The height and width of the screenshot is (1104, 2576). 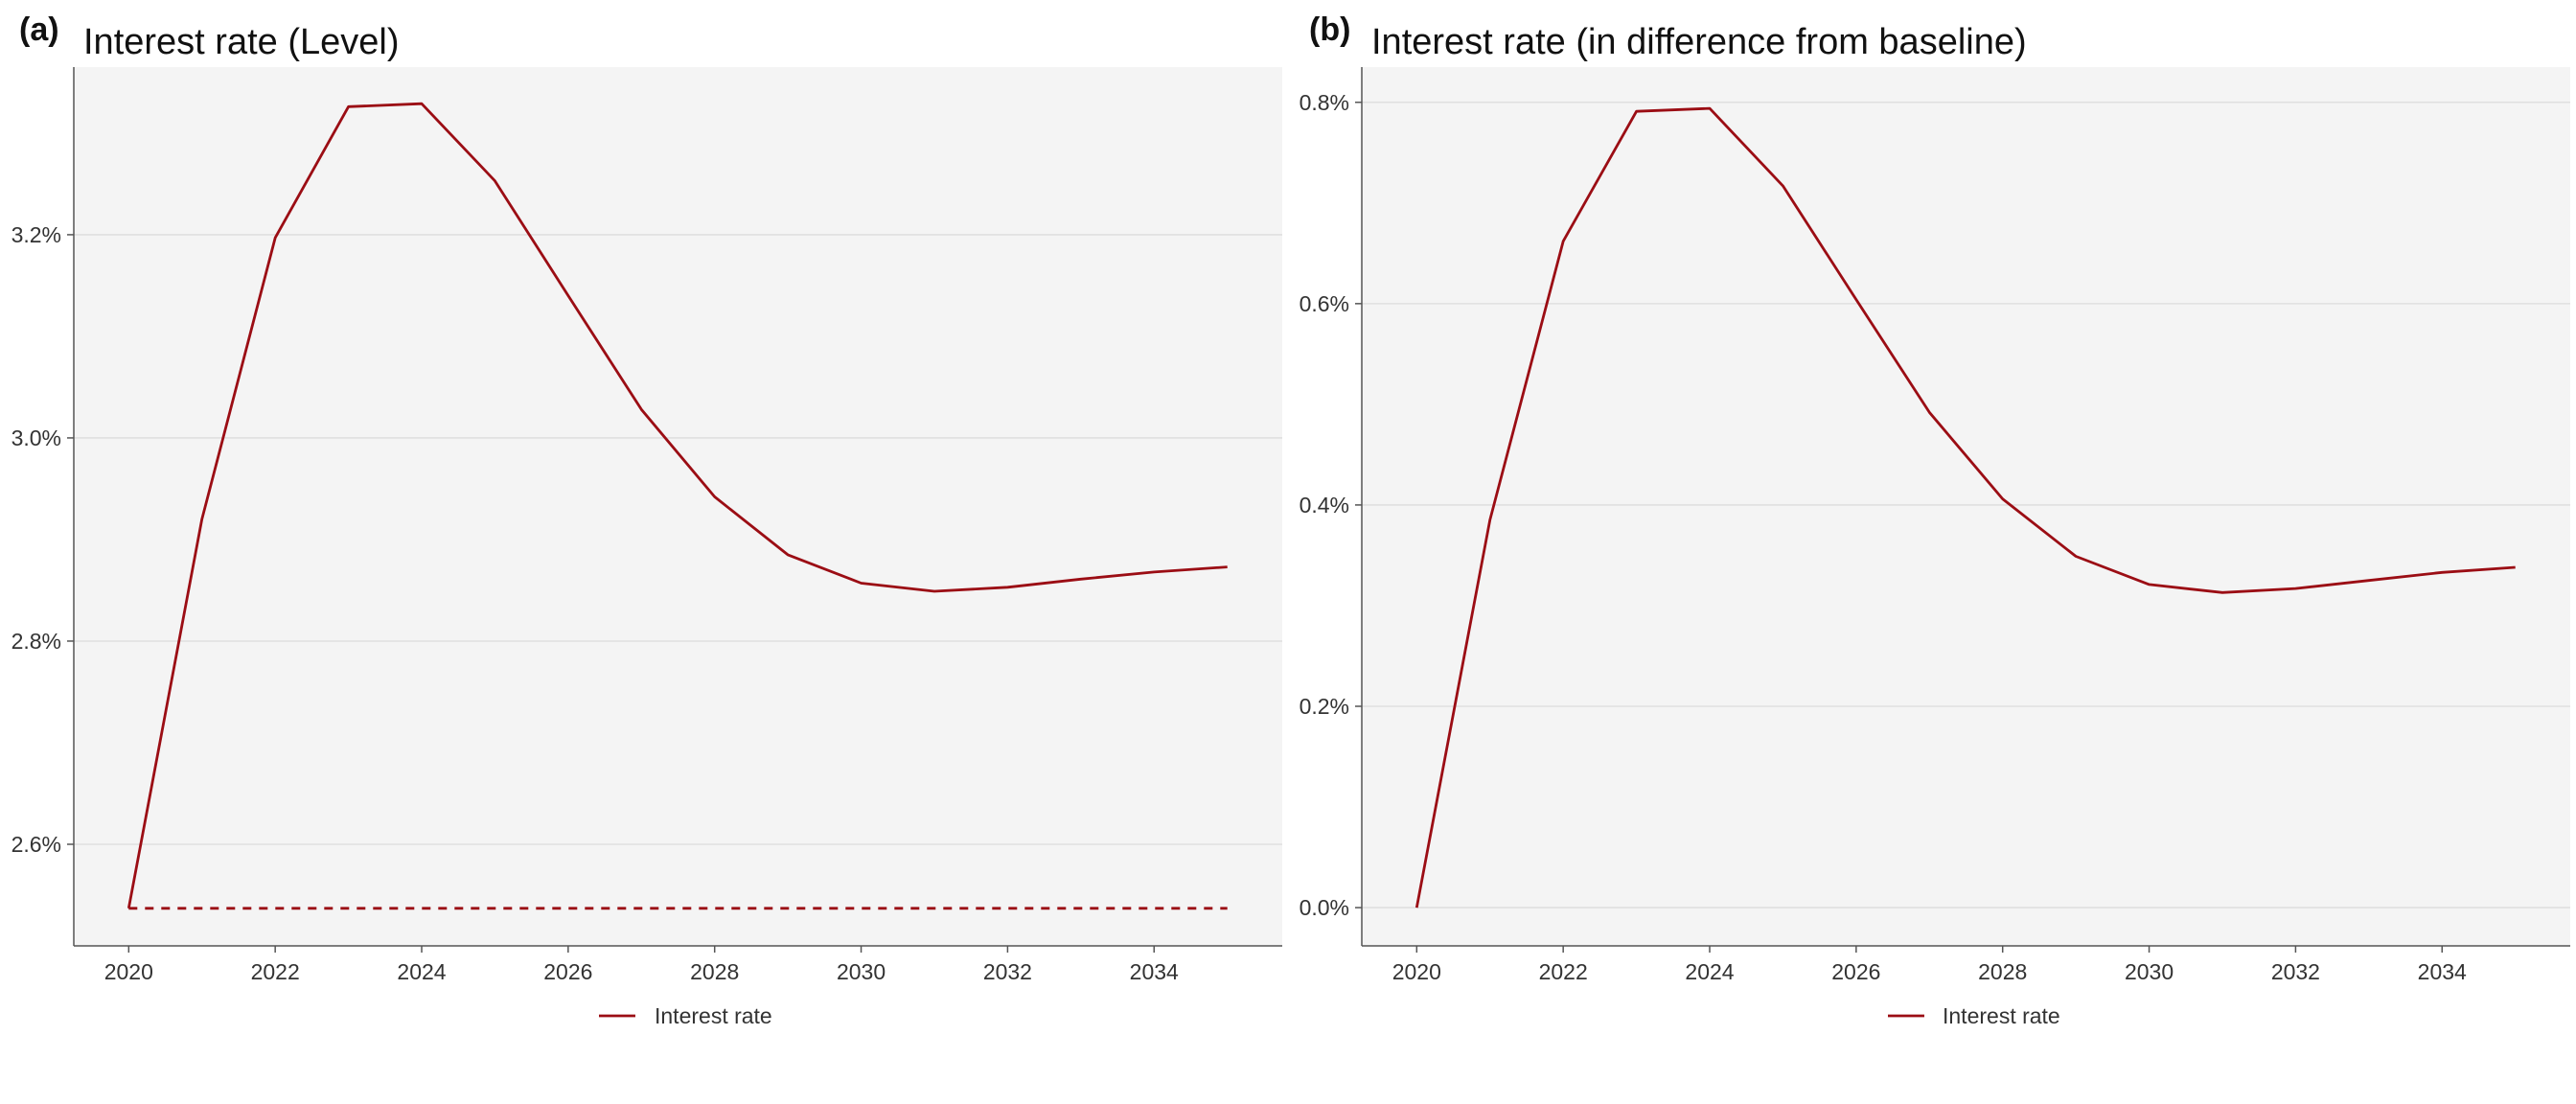 What do you see at coordinates (1709, 971) in the screenshot?
I see `panel-b-x-tick-label-2: 2024` at bounding box center [1709, 971].